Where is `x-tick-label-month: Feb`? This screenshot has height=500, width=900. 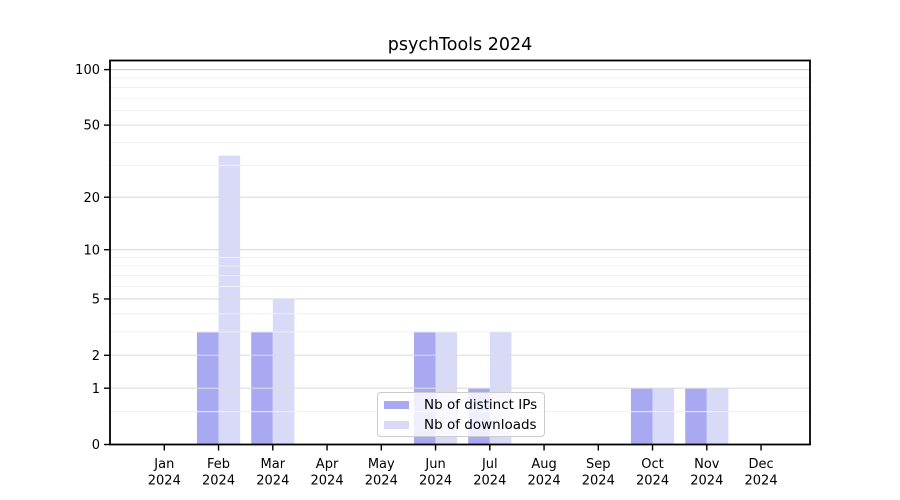 x-tick-label-month: Feb is located at coordinates (218, 464).